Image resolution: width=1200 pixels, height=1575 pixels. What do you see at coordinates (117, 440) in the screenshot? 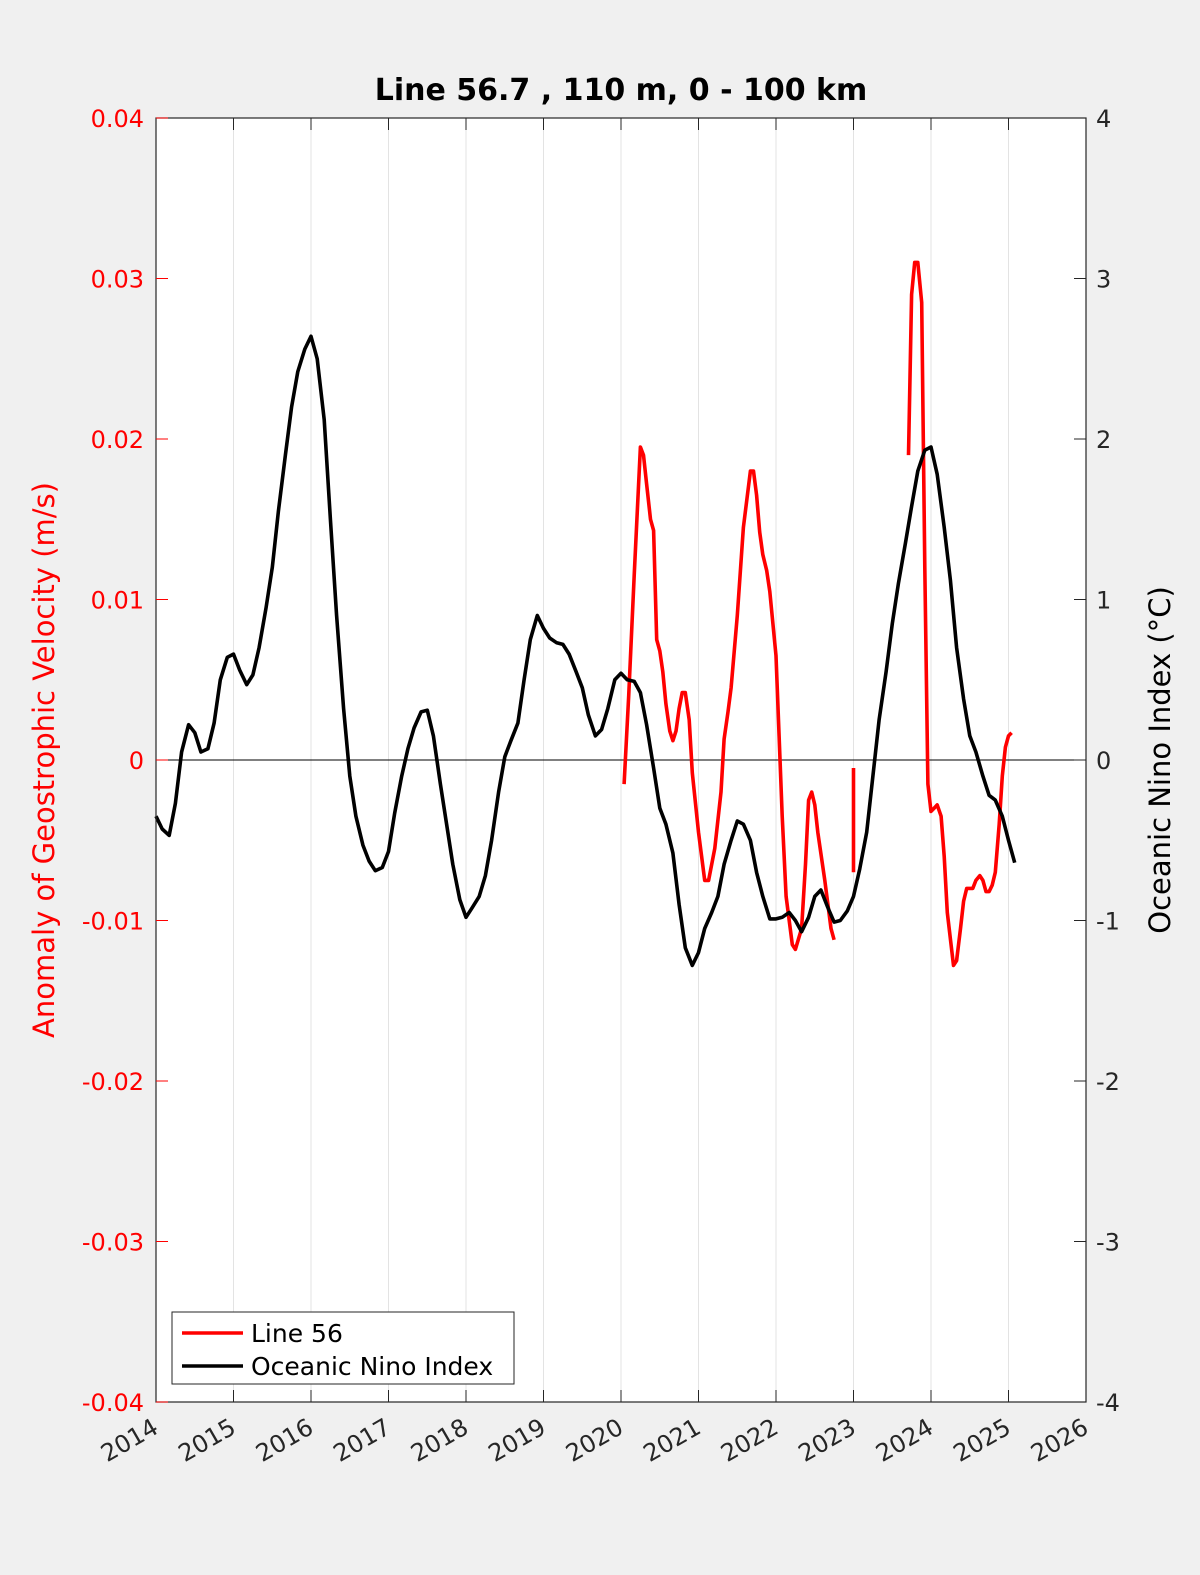
I see `y-left-tick-label-0.02: 0.02` at bounding box center [117, 440].